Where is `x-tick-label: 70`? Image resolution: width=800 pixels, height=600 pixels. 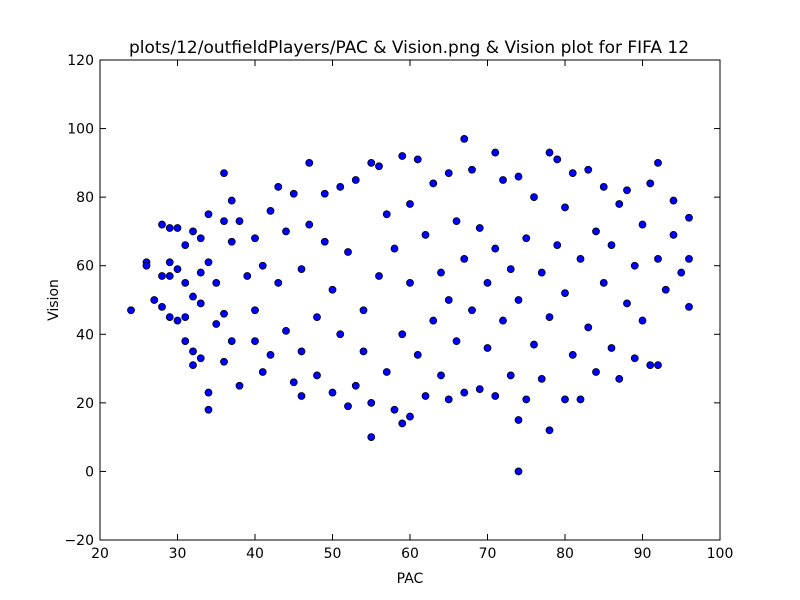 x-tick-label: 70 is located at coordinates (488, 554).